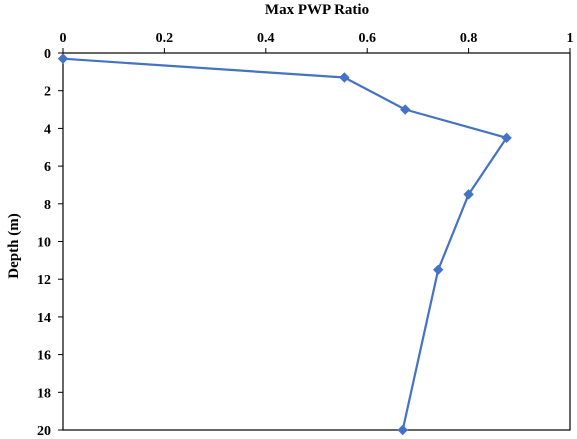 The height and width of the screenshot is (439, 577). I want to click on y-tick-label: 14, so click(44, 318).